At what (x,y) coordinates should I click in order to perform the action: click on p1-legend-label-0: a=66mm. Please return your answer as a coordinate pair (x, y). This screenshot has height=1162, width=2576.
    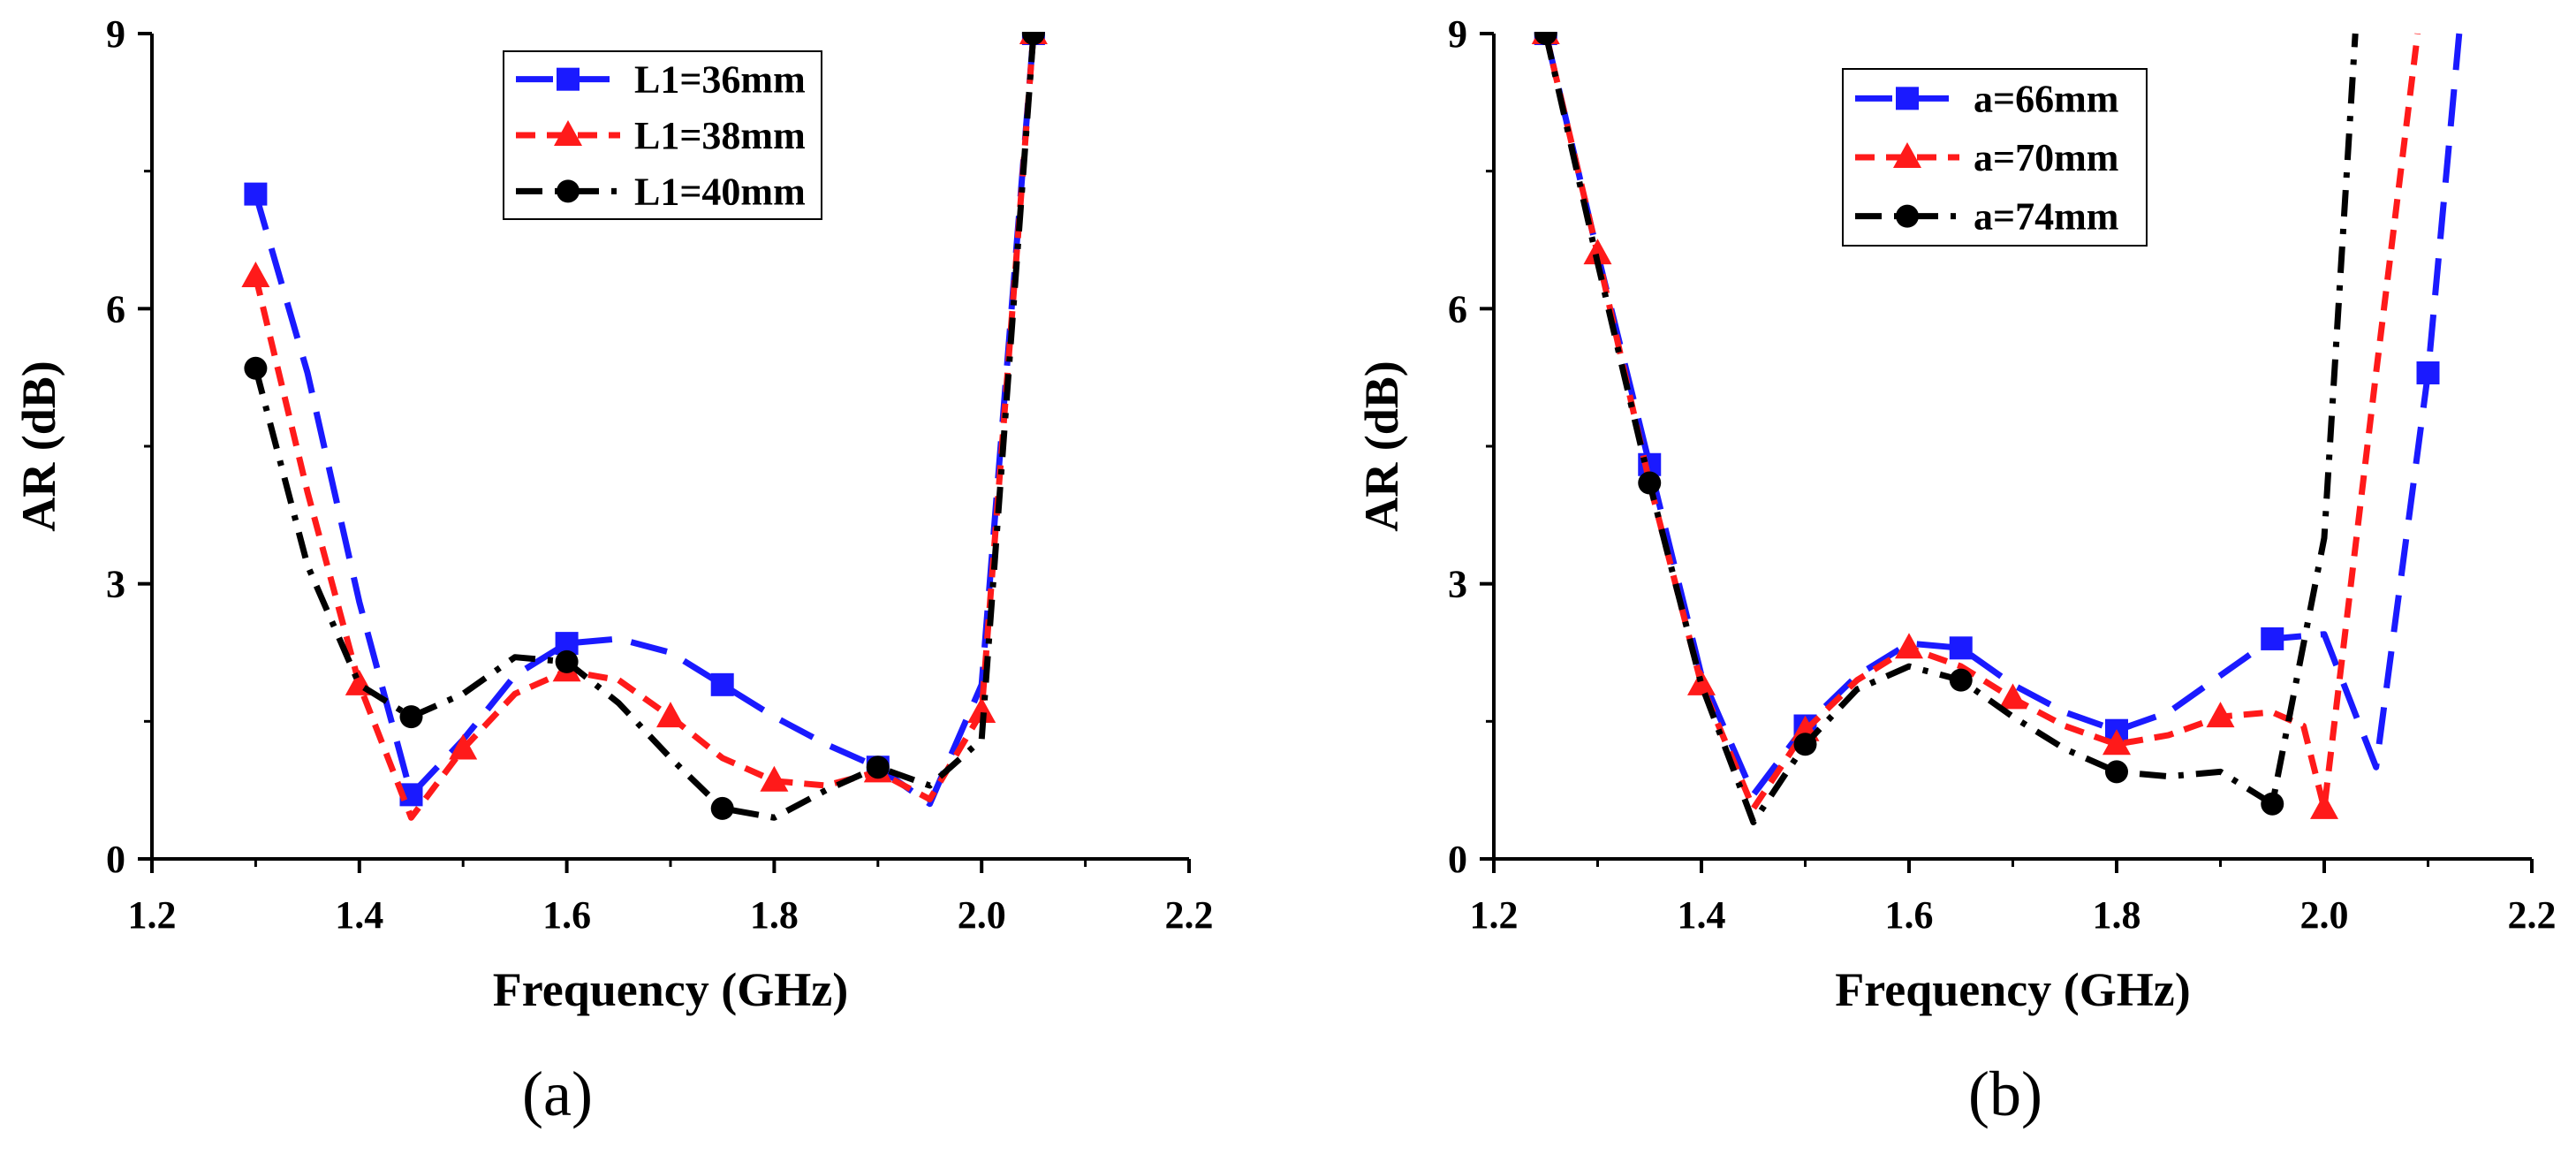
    Looking at the image, I should click on (2046, 98).